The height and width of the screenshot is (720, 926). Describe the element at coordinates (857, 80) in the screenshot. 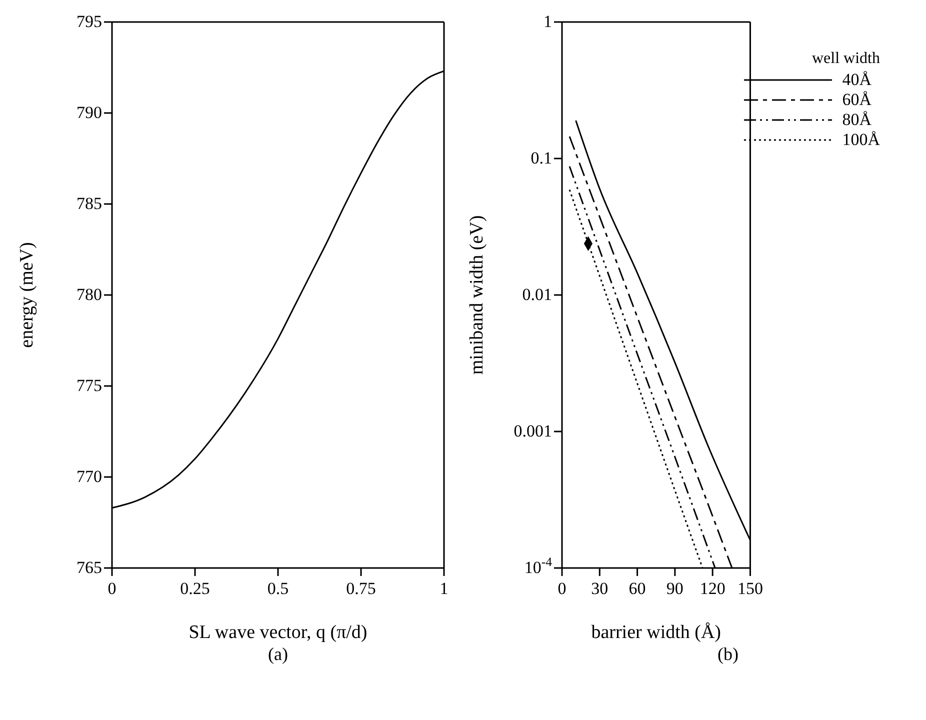

I see `text: 40Å` at that location.